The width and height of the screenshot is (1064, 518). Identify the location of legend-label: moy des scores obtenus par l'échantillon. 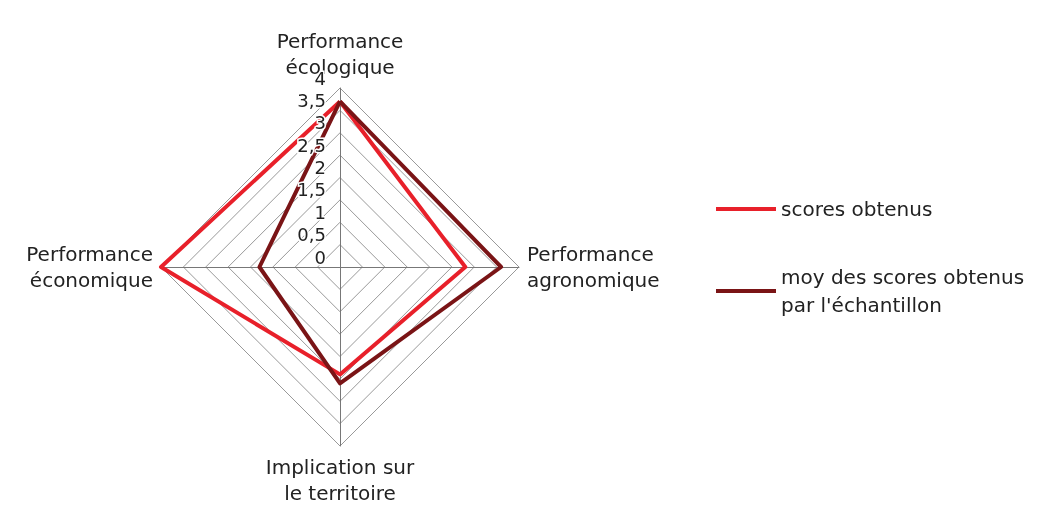
(906, 291).